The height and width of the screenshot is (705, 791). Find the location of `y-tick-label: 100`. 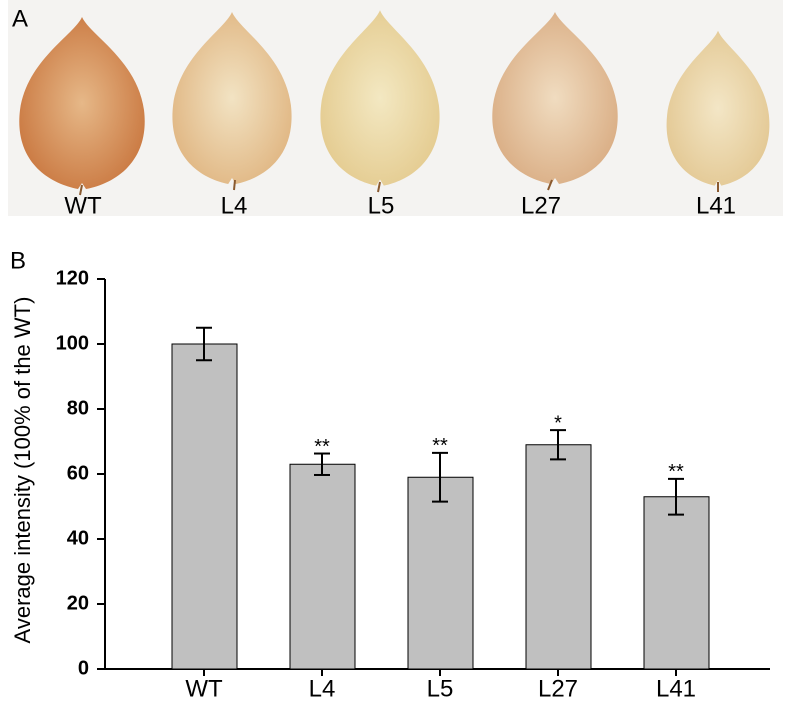

y-tick-label: 100 is located at coordinates (72, 343).